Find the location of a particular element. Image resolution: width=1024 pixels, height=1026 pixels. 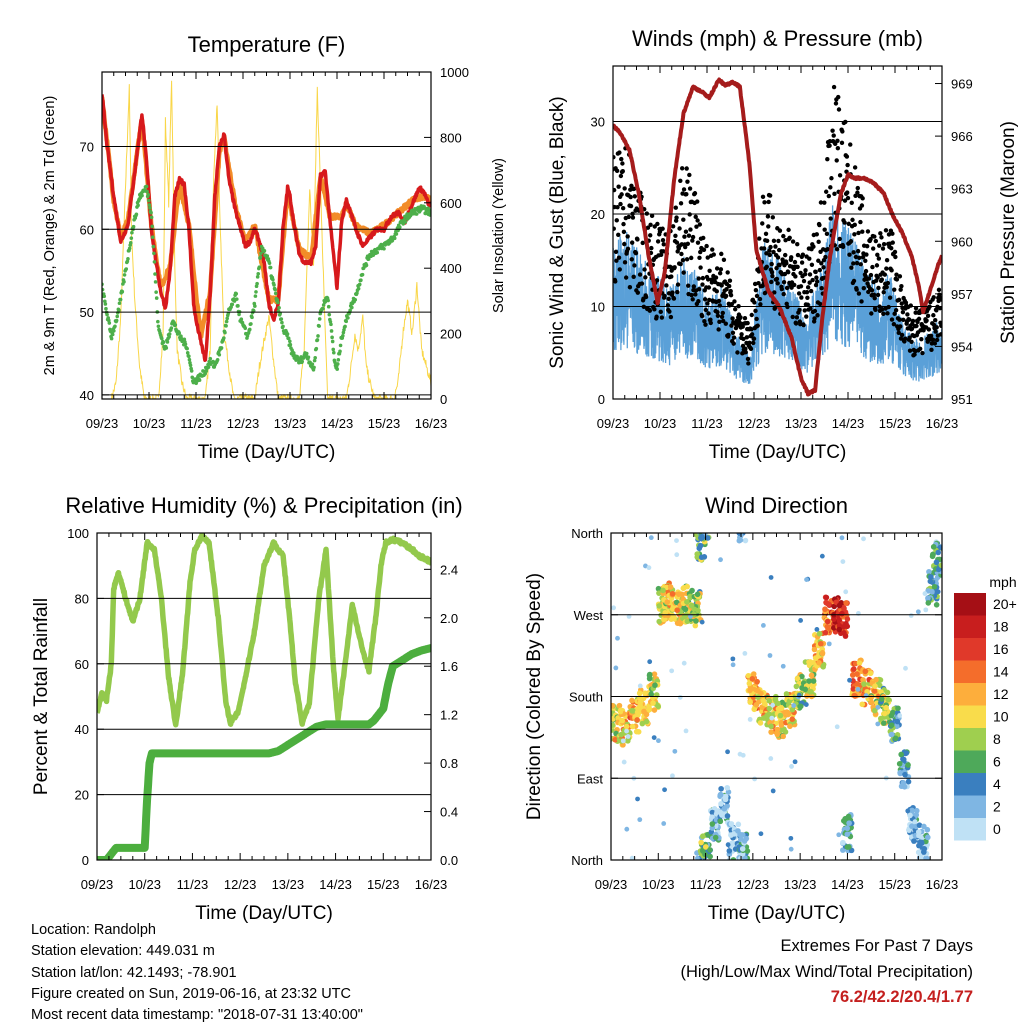

y-axis-label: Percent & Total Rainfall is located at coordinates (41, 696).